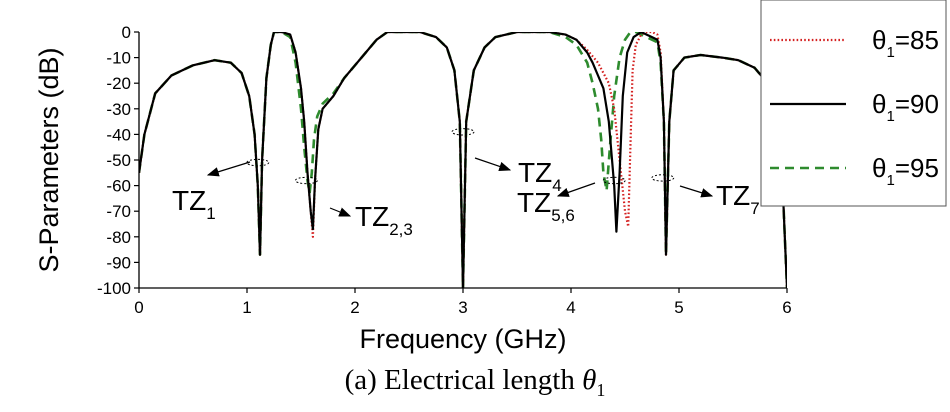 The width and height of the screenshot is (950, 412). Describe the element at coordinates (589, 380) in the screenshot. I see `caption-symbol: θ` at that location.